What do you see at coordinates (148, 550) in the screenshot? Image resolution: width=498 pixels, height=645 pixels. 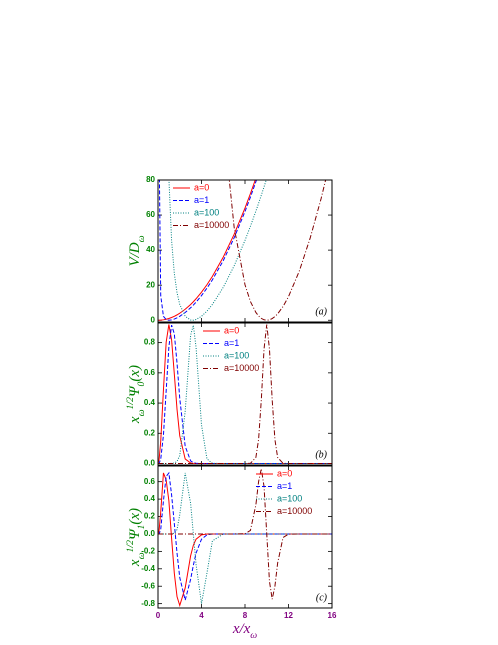 I see `y-tick-label: -0.2` at bounding box center [148, 550].